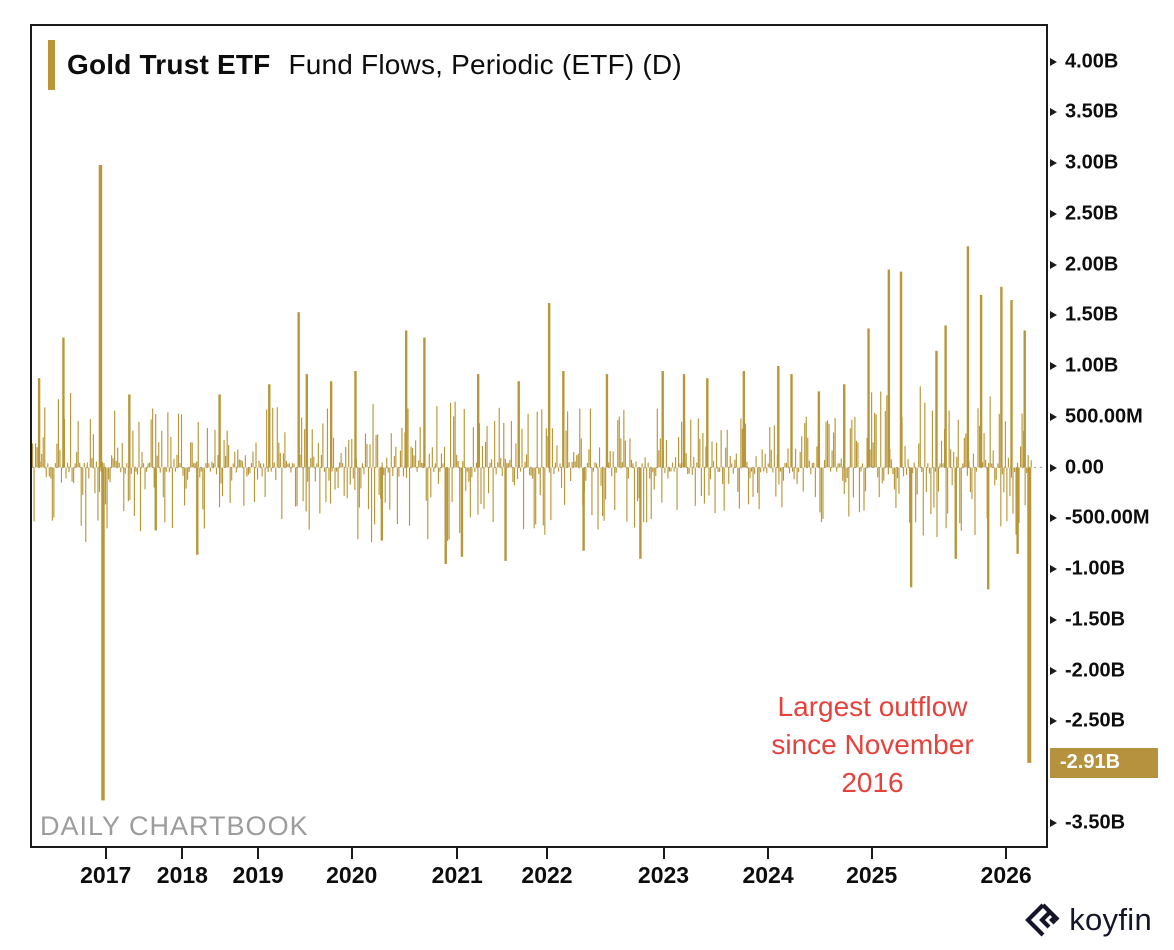 This screenshot has width=1174, height=950. What do you see at coordinates (872, 706) in the screenshot?
I see `annotation-line-1: Largest outflow` at bounding box center [872, 706].